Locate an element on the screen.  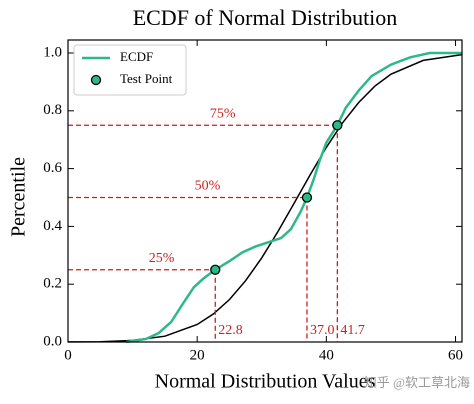
x-value-label: 22.8 is located at coordinates (230, 330).